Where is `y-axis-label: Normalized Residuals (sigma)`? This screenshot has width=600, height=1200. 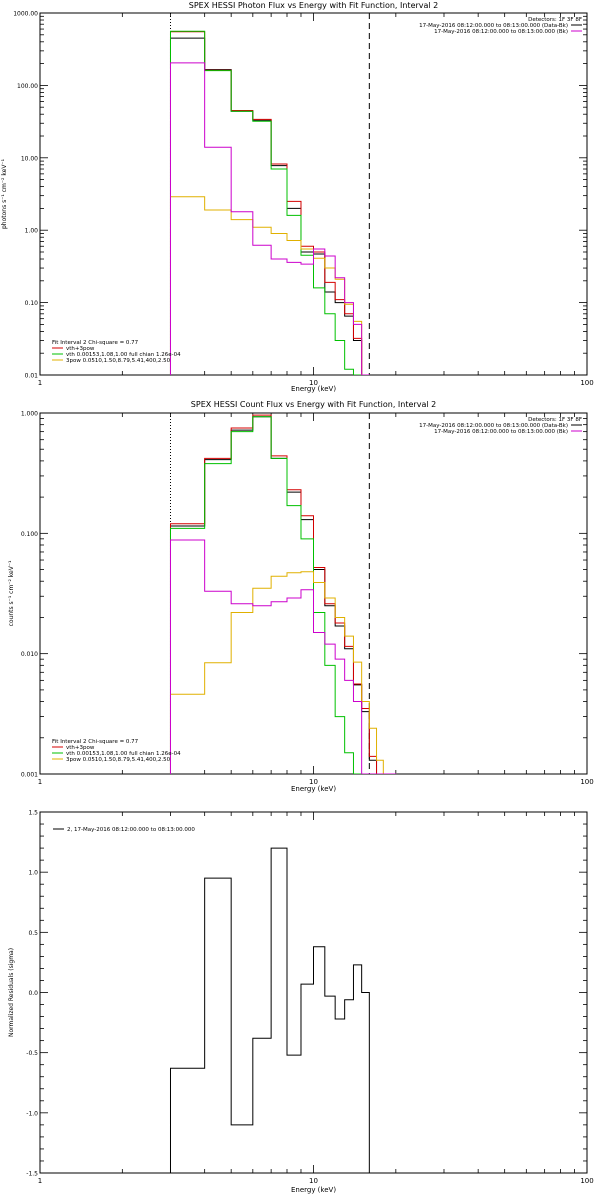 y-axis-label: Normalized Residuals (sigma) is located at coordinates (11, 992).